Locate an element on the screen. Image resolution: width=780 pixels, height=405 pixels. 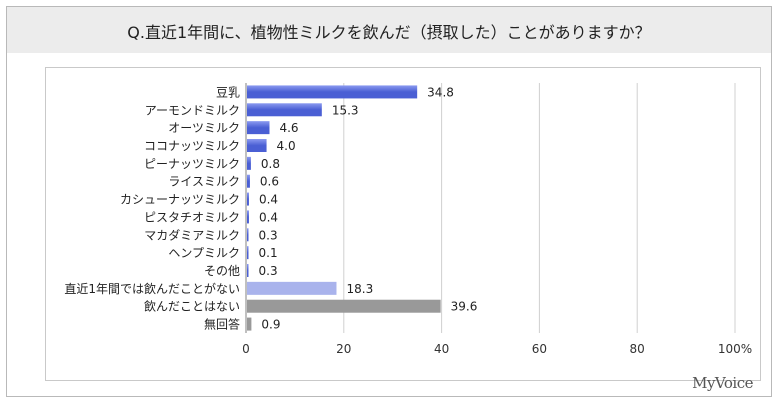
value-label: 4.6 is located at coordinates (288, 128).